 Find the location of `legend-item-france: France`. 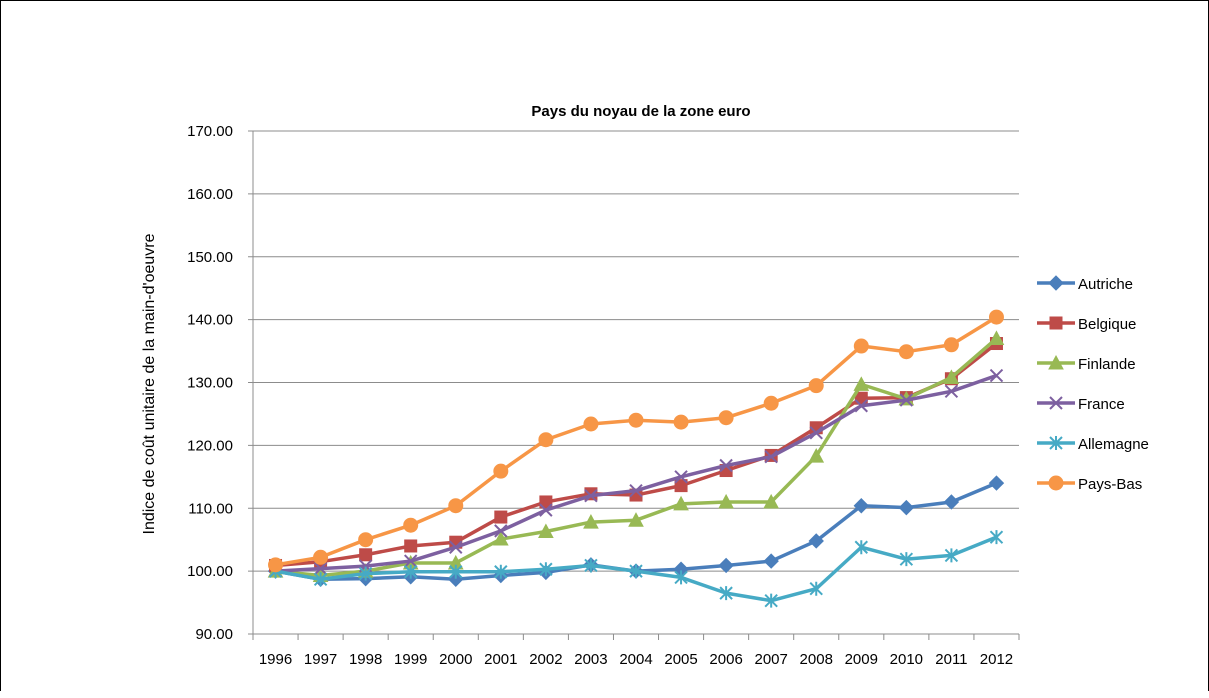

legend-item-france: France is located at coordinates (1081, 404).